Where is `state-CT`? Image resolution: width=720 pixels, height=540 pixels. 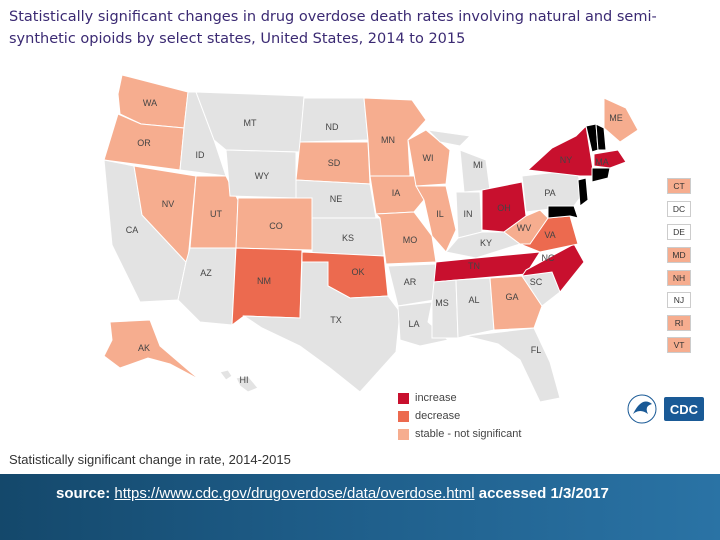
state-CT is located at coordinates (601, 175).